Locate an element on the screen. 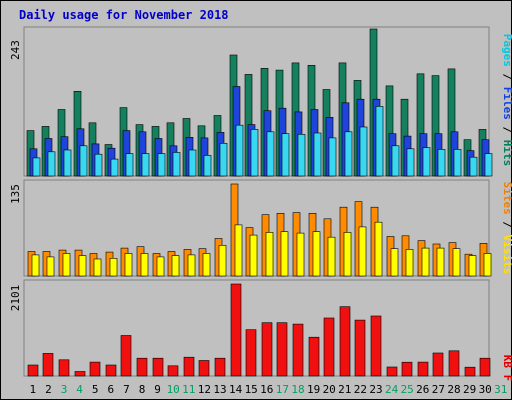 The height and width of the screenshot is (400, 512). ylabel-middle: Sites / Visits is located at coordinates (506, 228).